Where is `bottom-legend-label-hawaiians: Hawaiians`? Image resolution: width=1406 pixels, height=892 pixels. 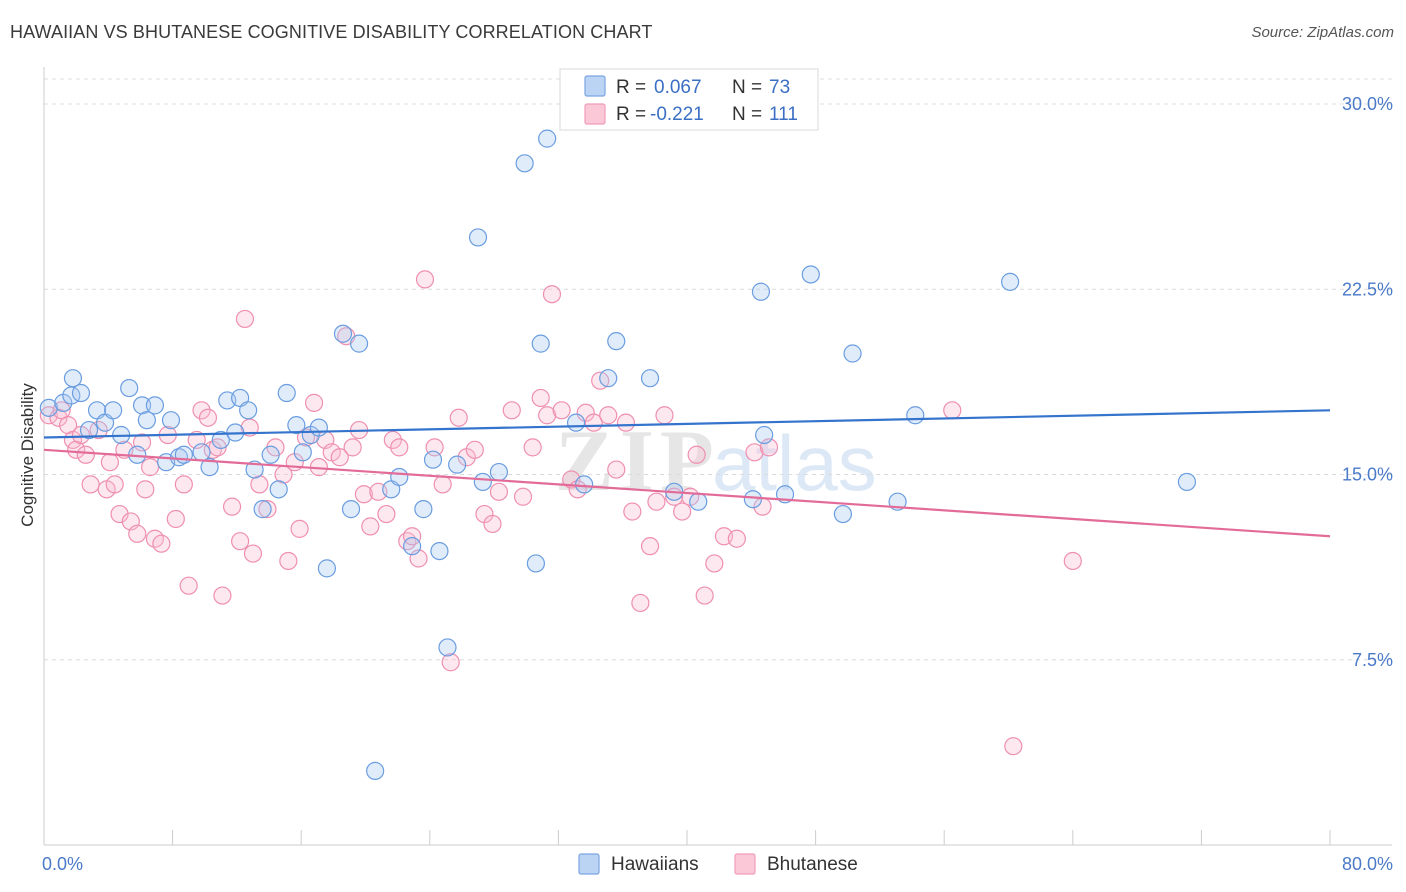
bottom-legend-label-hawaiians: Hawaiians is located at coordinates (655, 864).